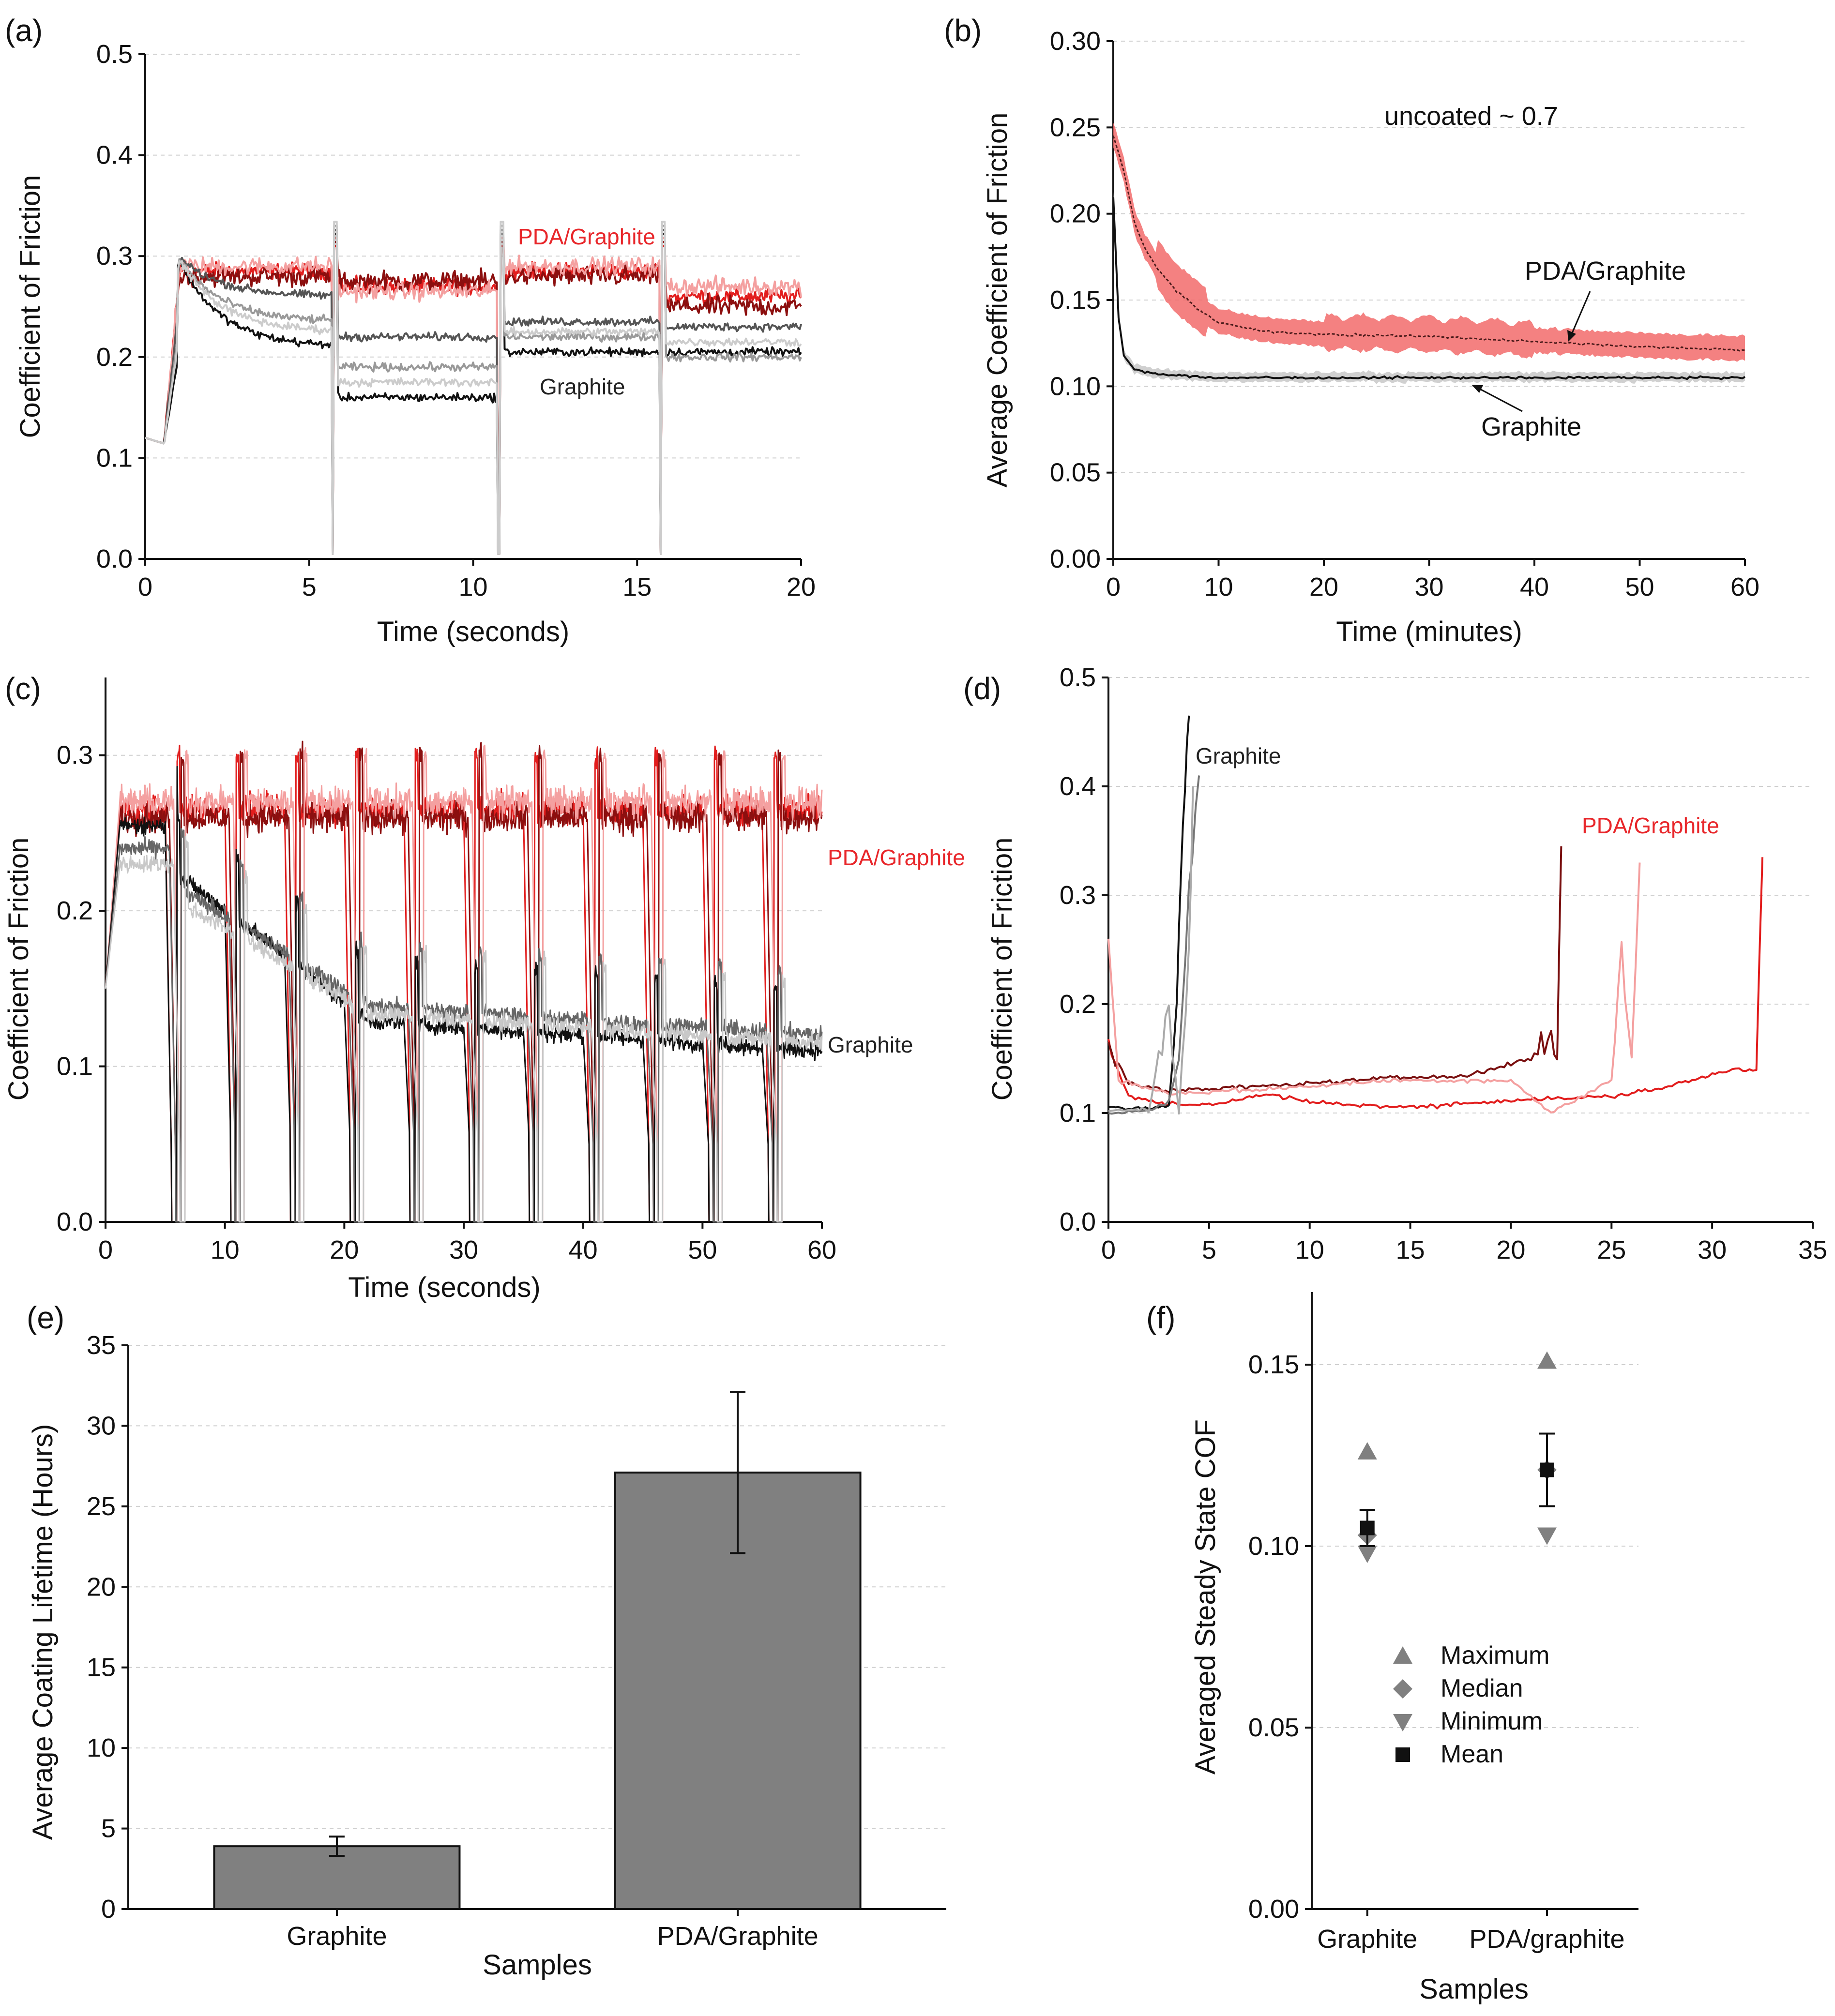 This screenshot has height=2016, width=1835. Describe the element at coordinates (1471, 117) in the screenshot. I see `annotation-uncoated: uncoated ~ 0.7` at that location.